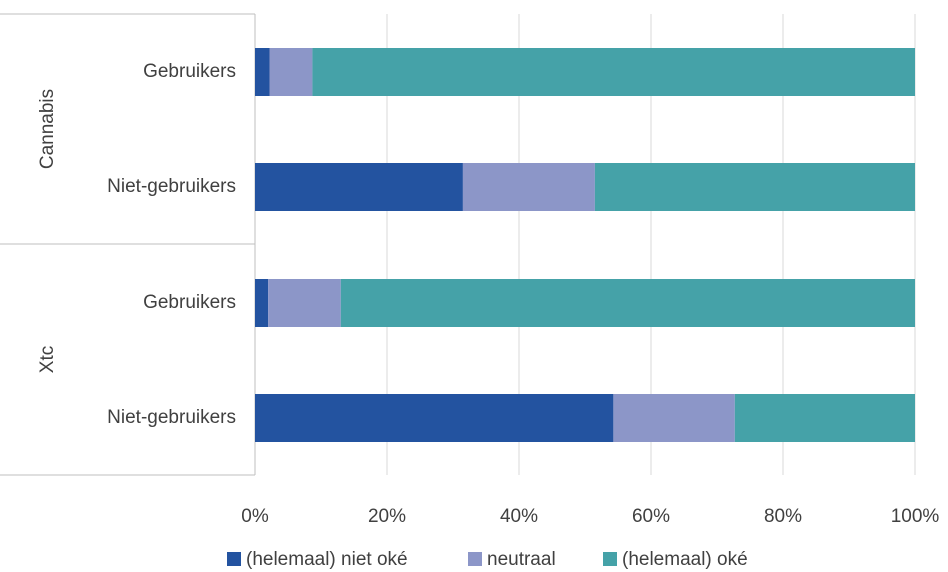 The width and height of the screenshot is (948, 572). I want to click on x-tick-labels: 0% 20% 40% 60% 80% 100%, so click(590, 516).